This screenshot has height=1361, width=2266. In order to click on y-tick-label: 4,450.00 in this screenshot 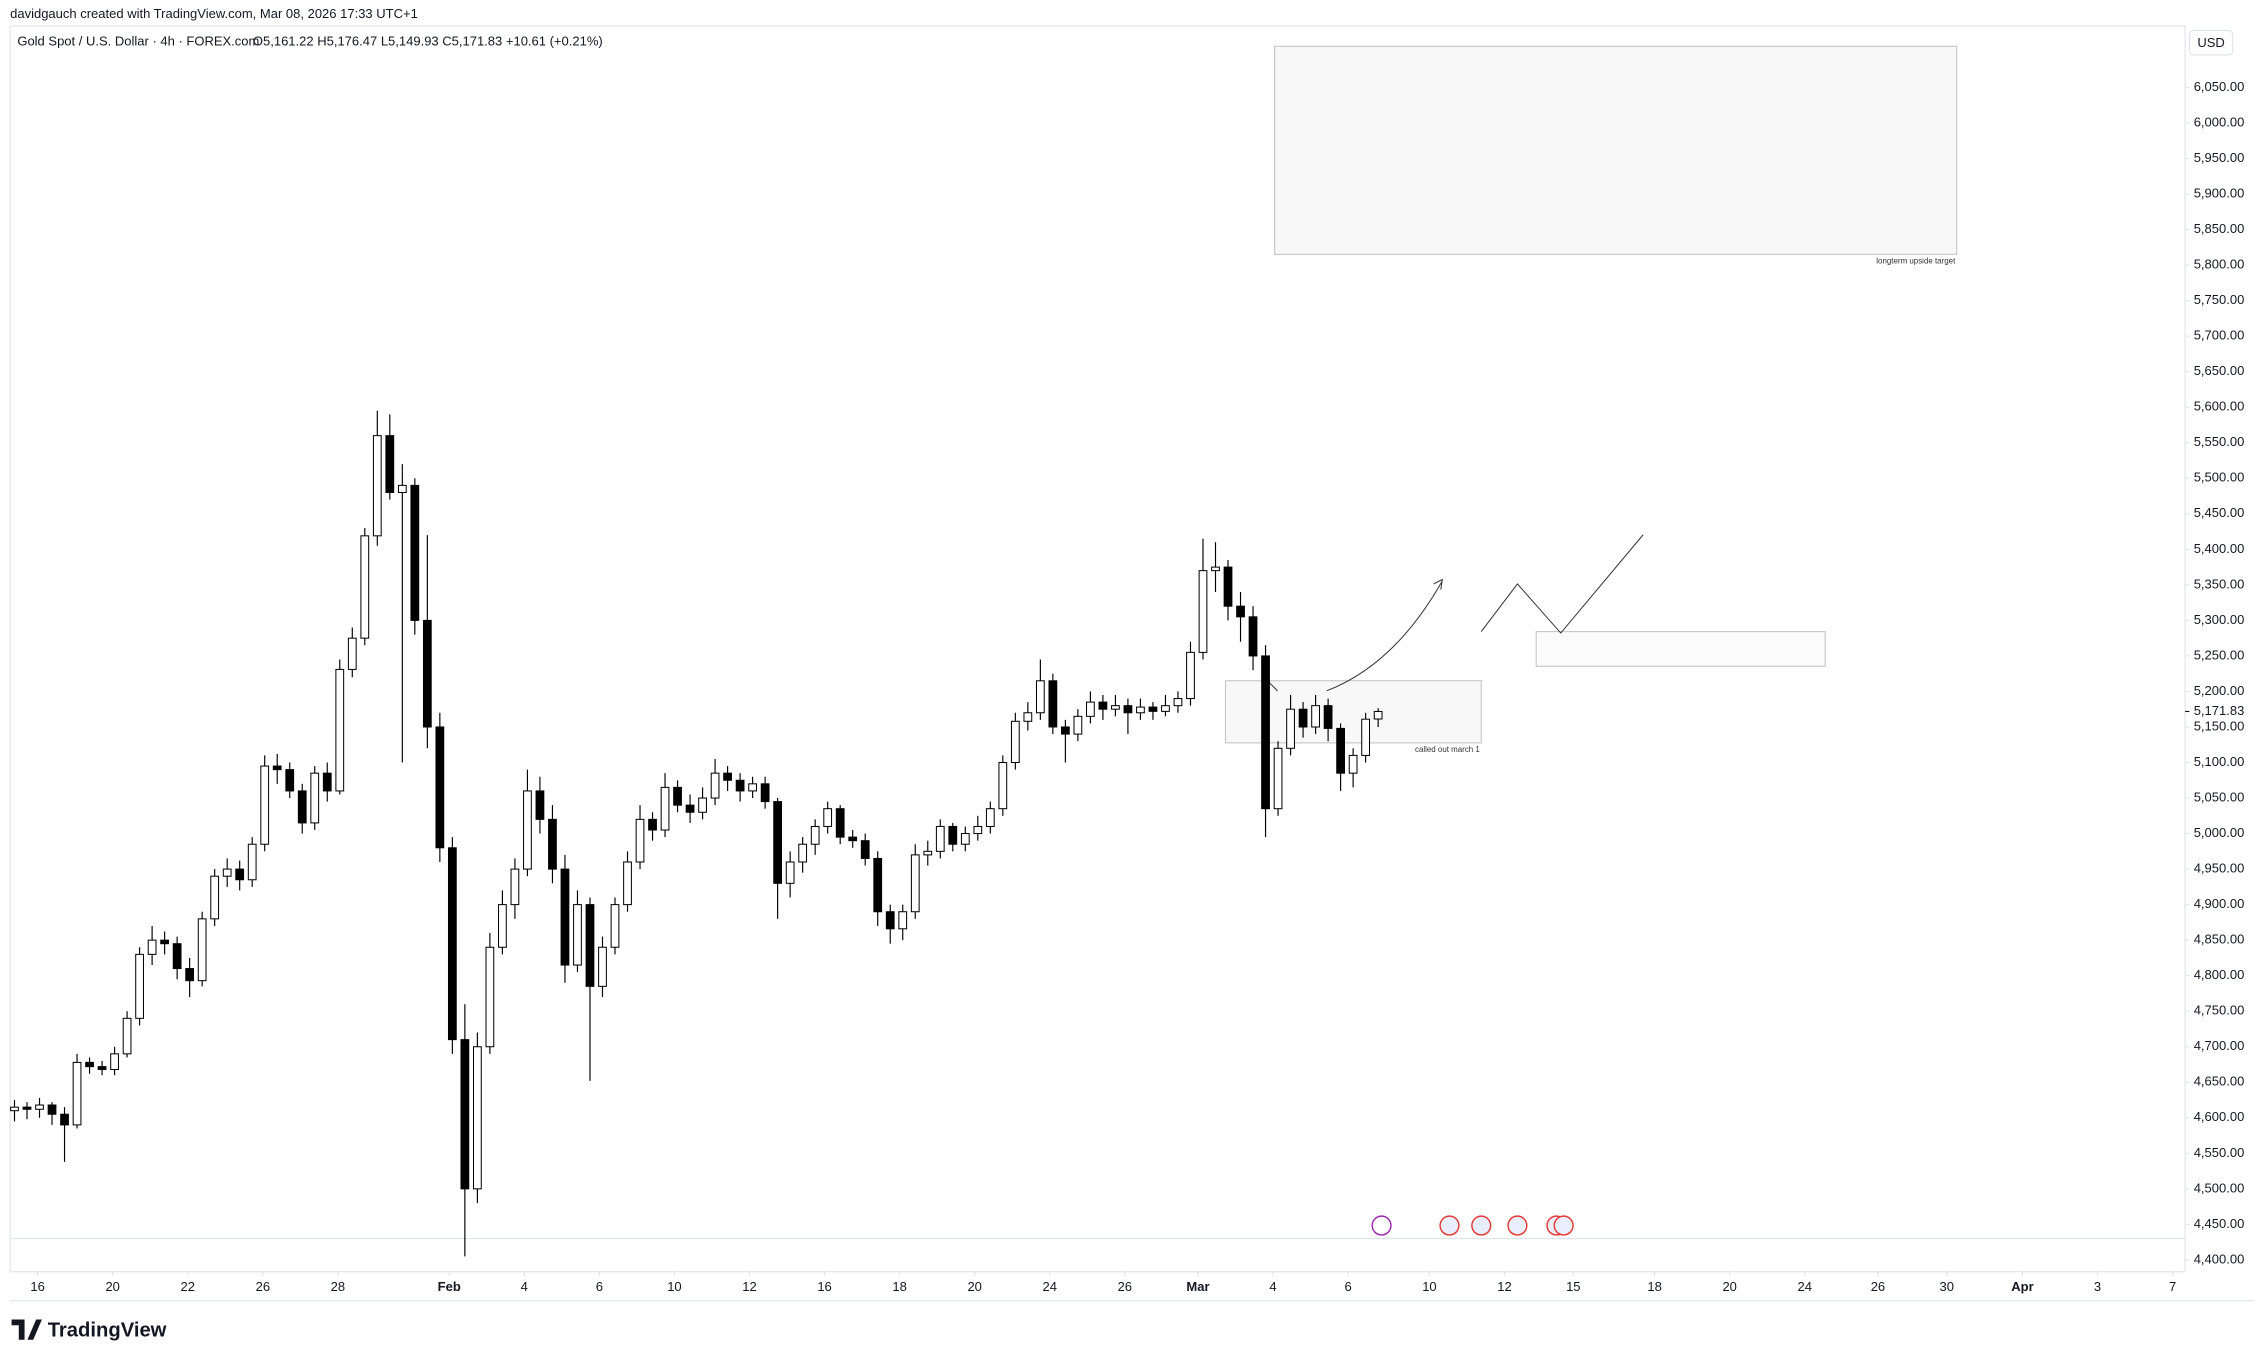, I will do `click(2219, 1223)`.